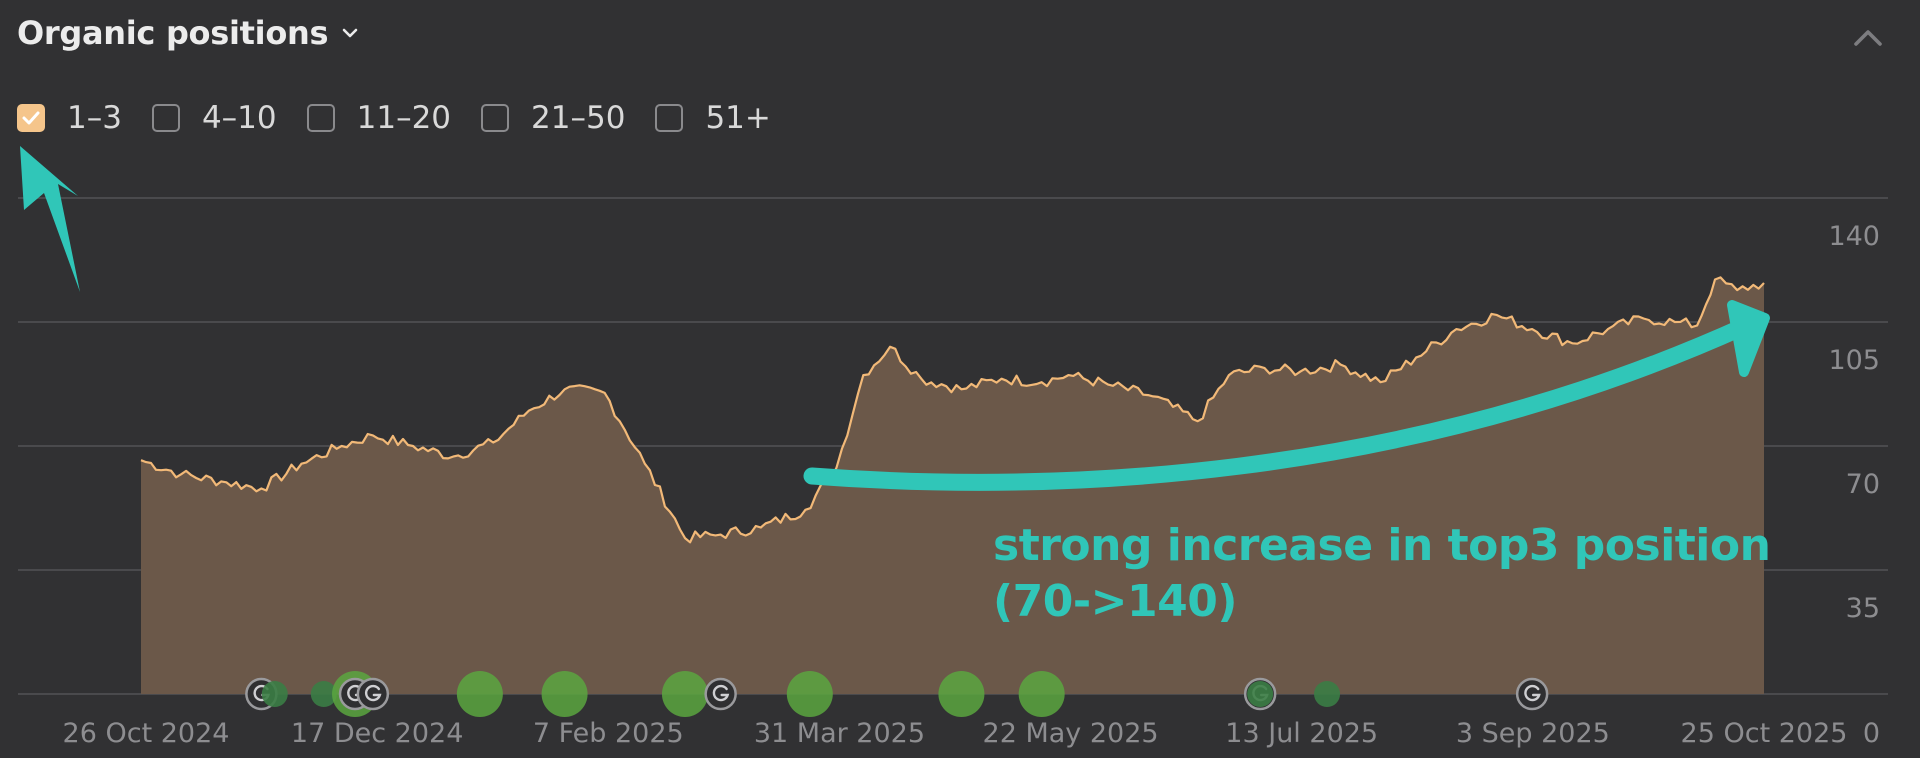  Describe the element at coordinates (1115, 601) in the screenshot. I see `annotation-line-2: (70->140)` at that location.